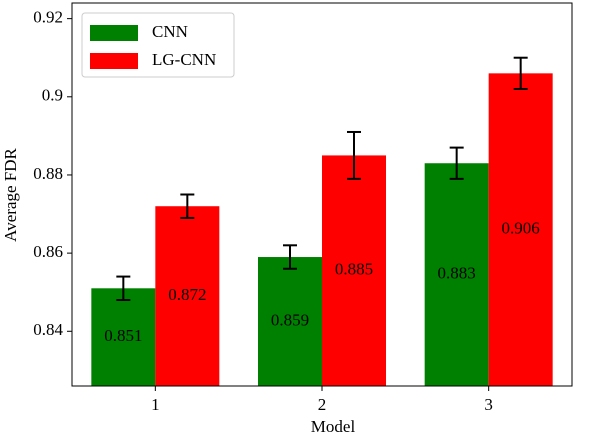  Describe the element at coordinates (170, 31) in the screenshot. I see `legend-label: CNN` at that location.